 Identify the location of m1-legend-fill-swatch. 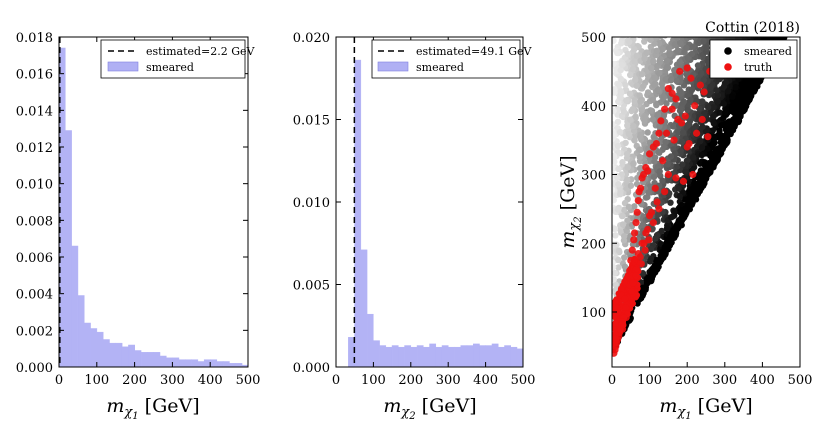
(123, 66).